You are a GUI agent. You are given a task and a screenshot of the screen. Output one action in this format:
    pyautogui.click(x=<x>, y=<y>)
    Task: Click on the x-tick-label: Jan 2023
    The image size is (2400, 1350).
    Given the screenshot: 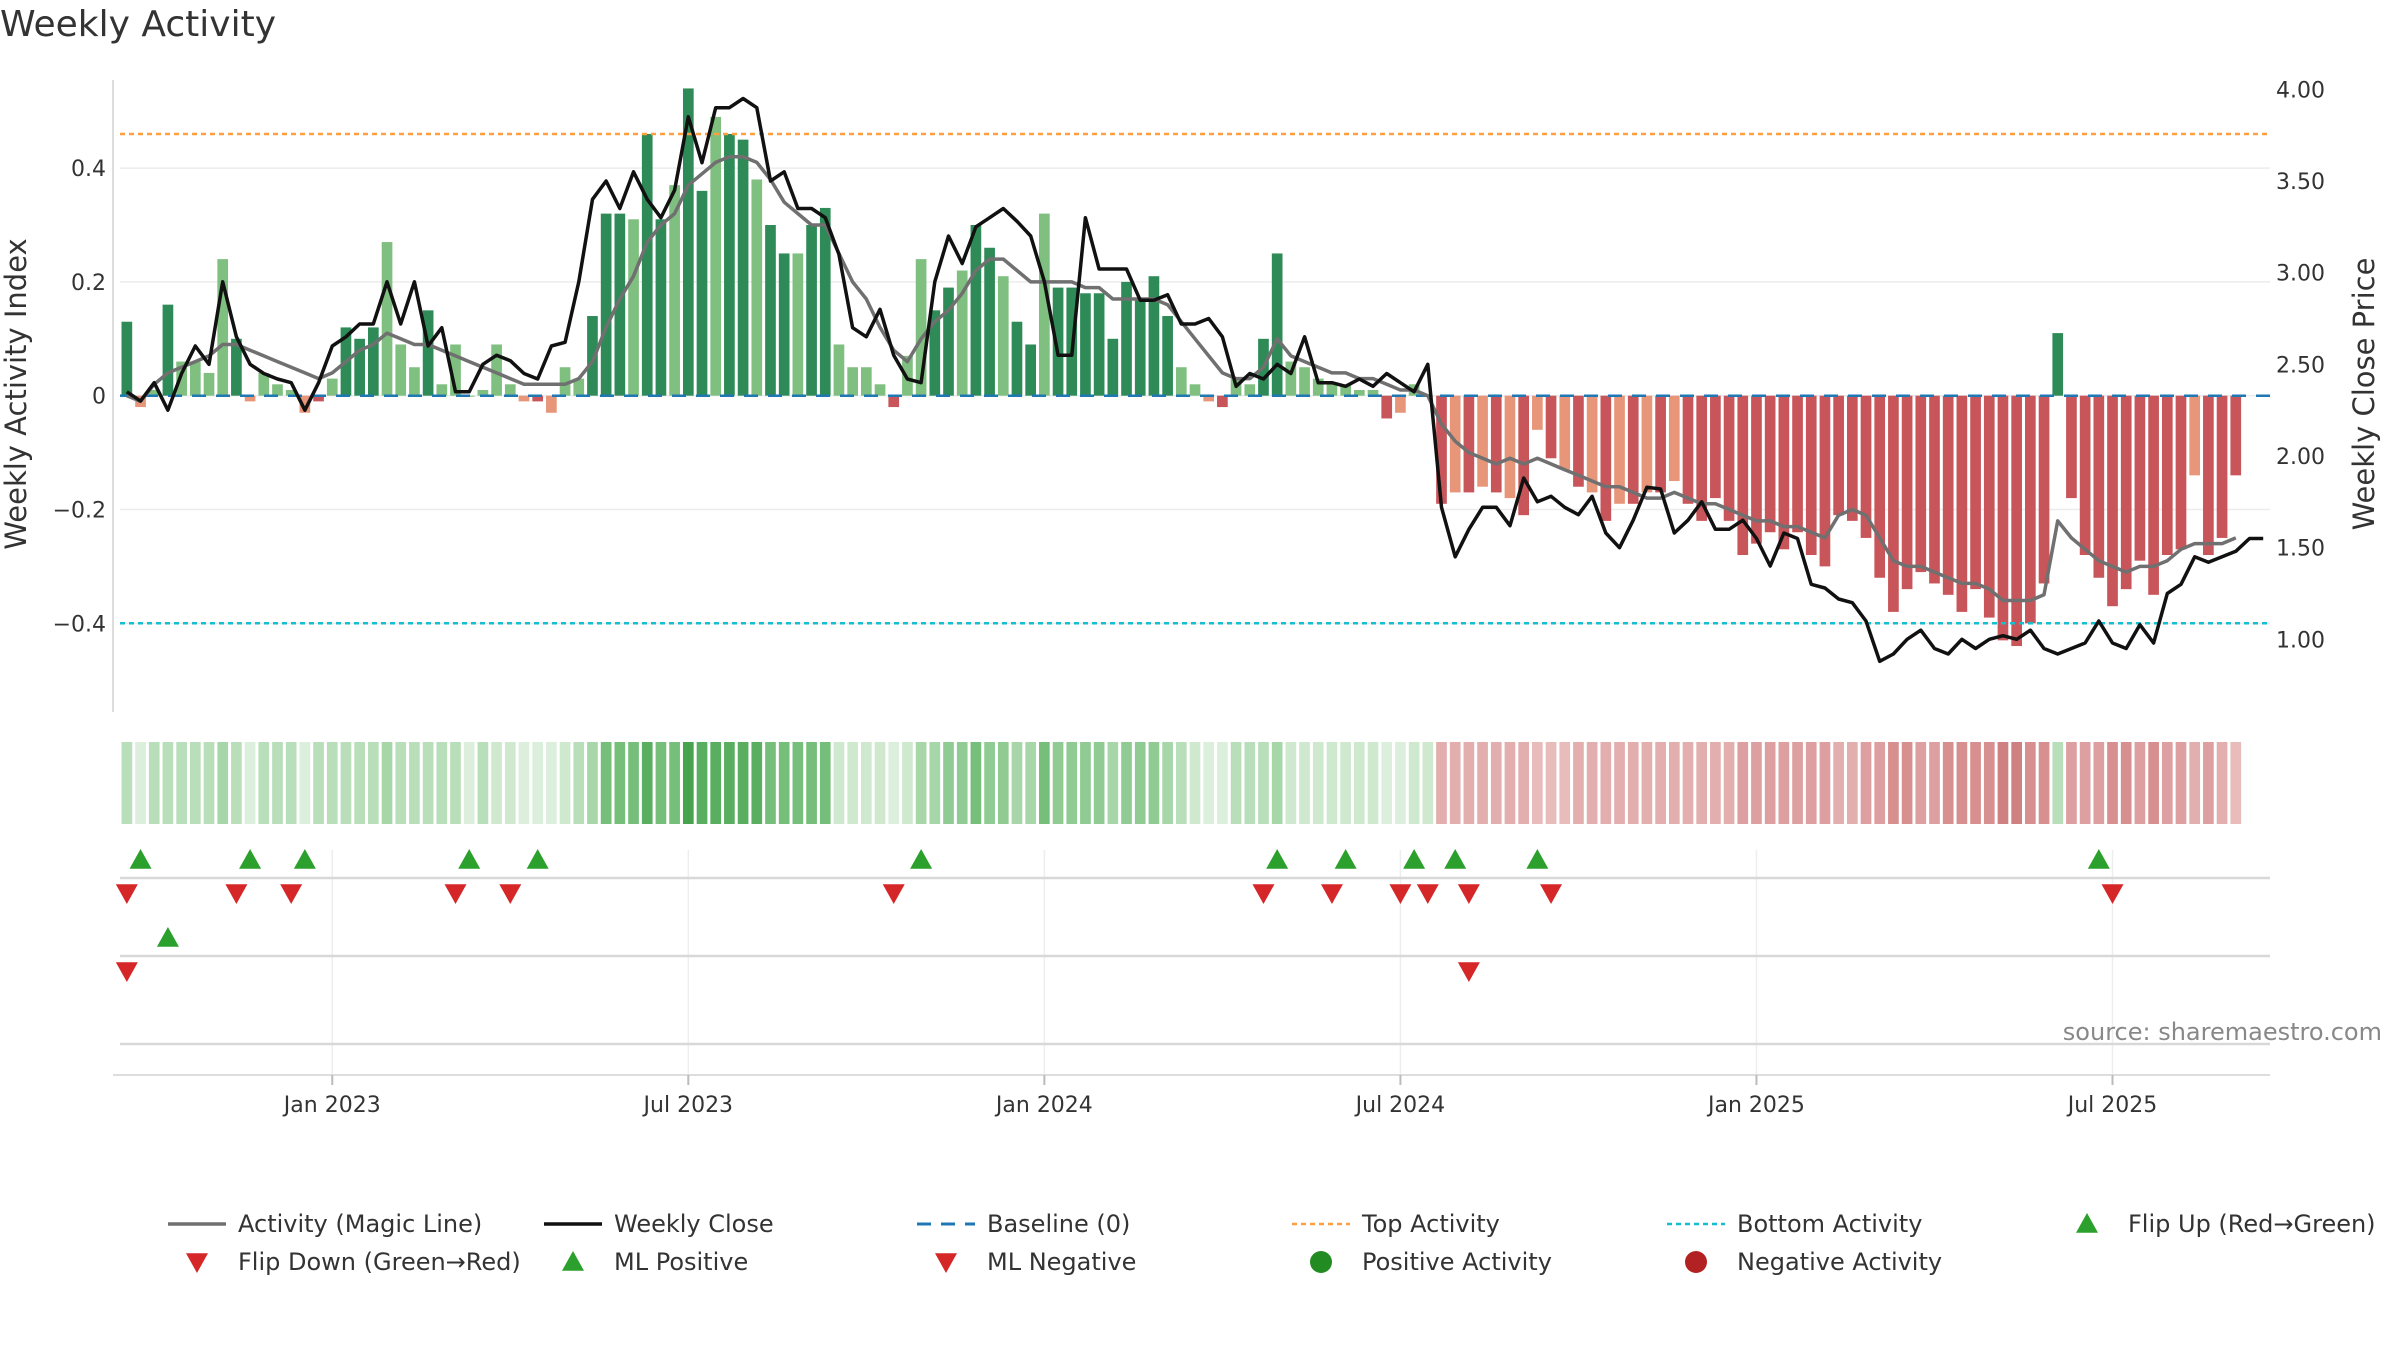 What is the action you would take?
    pyautogui.click(x=331, y=1105)
    